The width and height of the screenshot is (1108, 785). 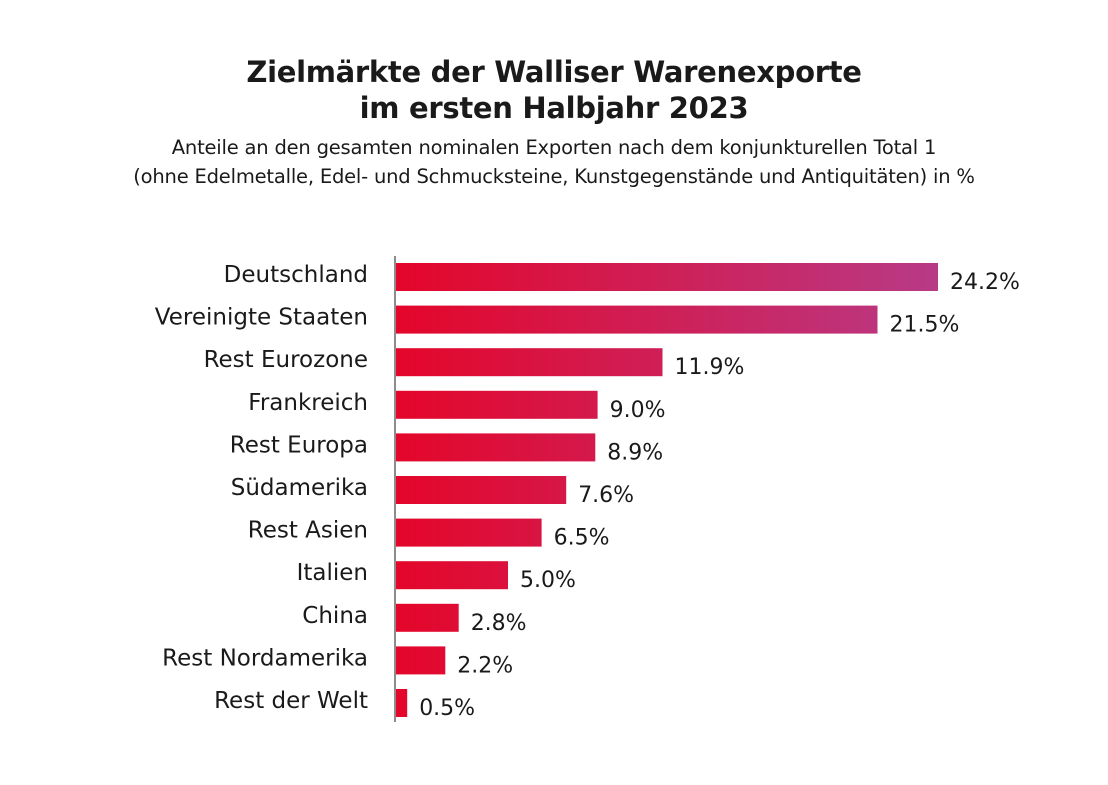 What do you see at coordinates (335, 616) in the screenshot?
I see `category-label-8: China` at bounding box center [335, 616].